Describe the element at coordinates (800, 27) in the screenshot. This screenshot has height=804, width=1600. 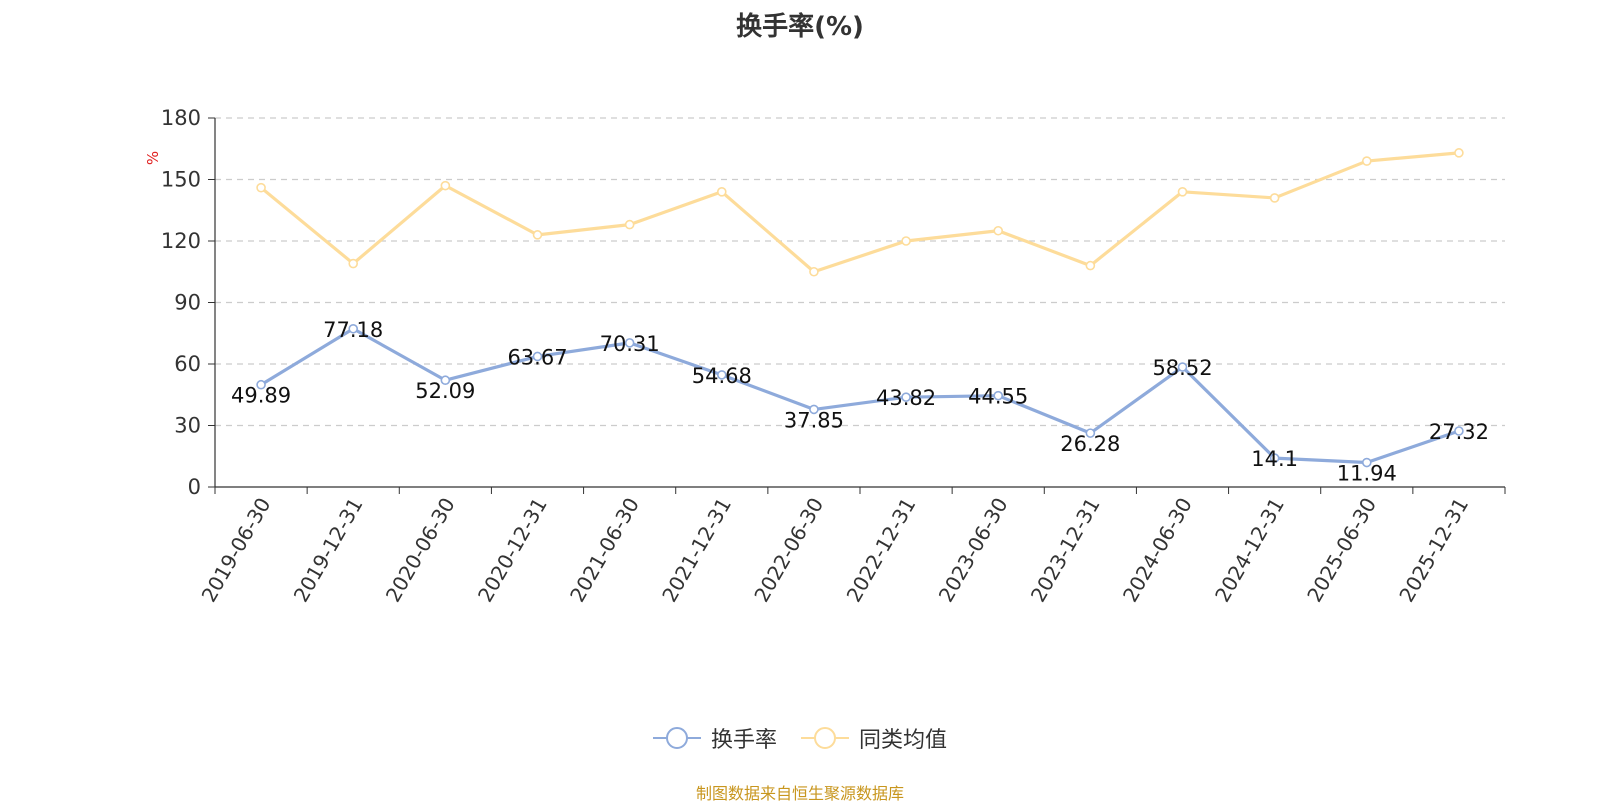
I see `chart-title: 换手率(%)` at that location.